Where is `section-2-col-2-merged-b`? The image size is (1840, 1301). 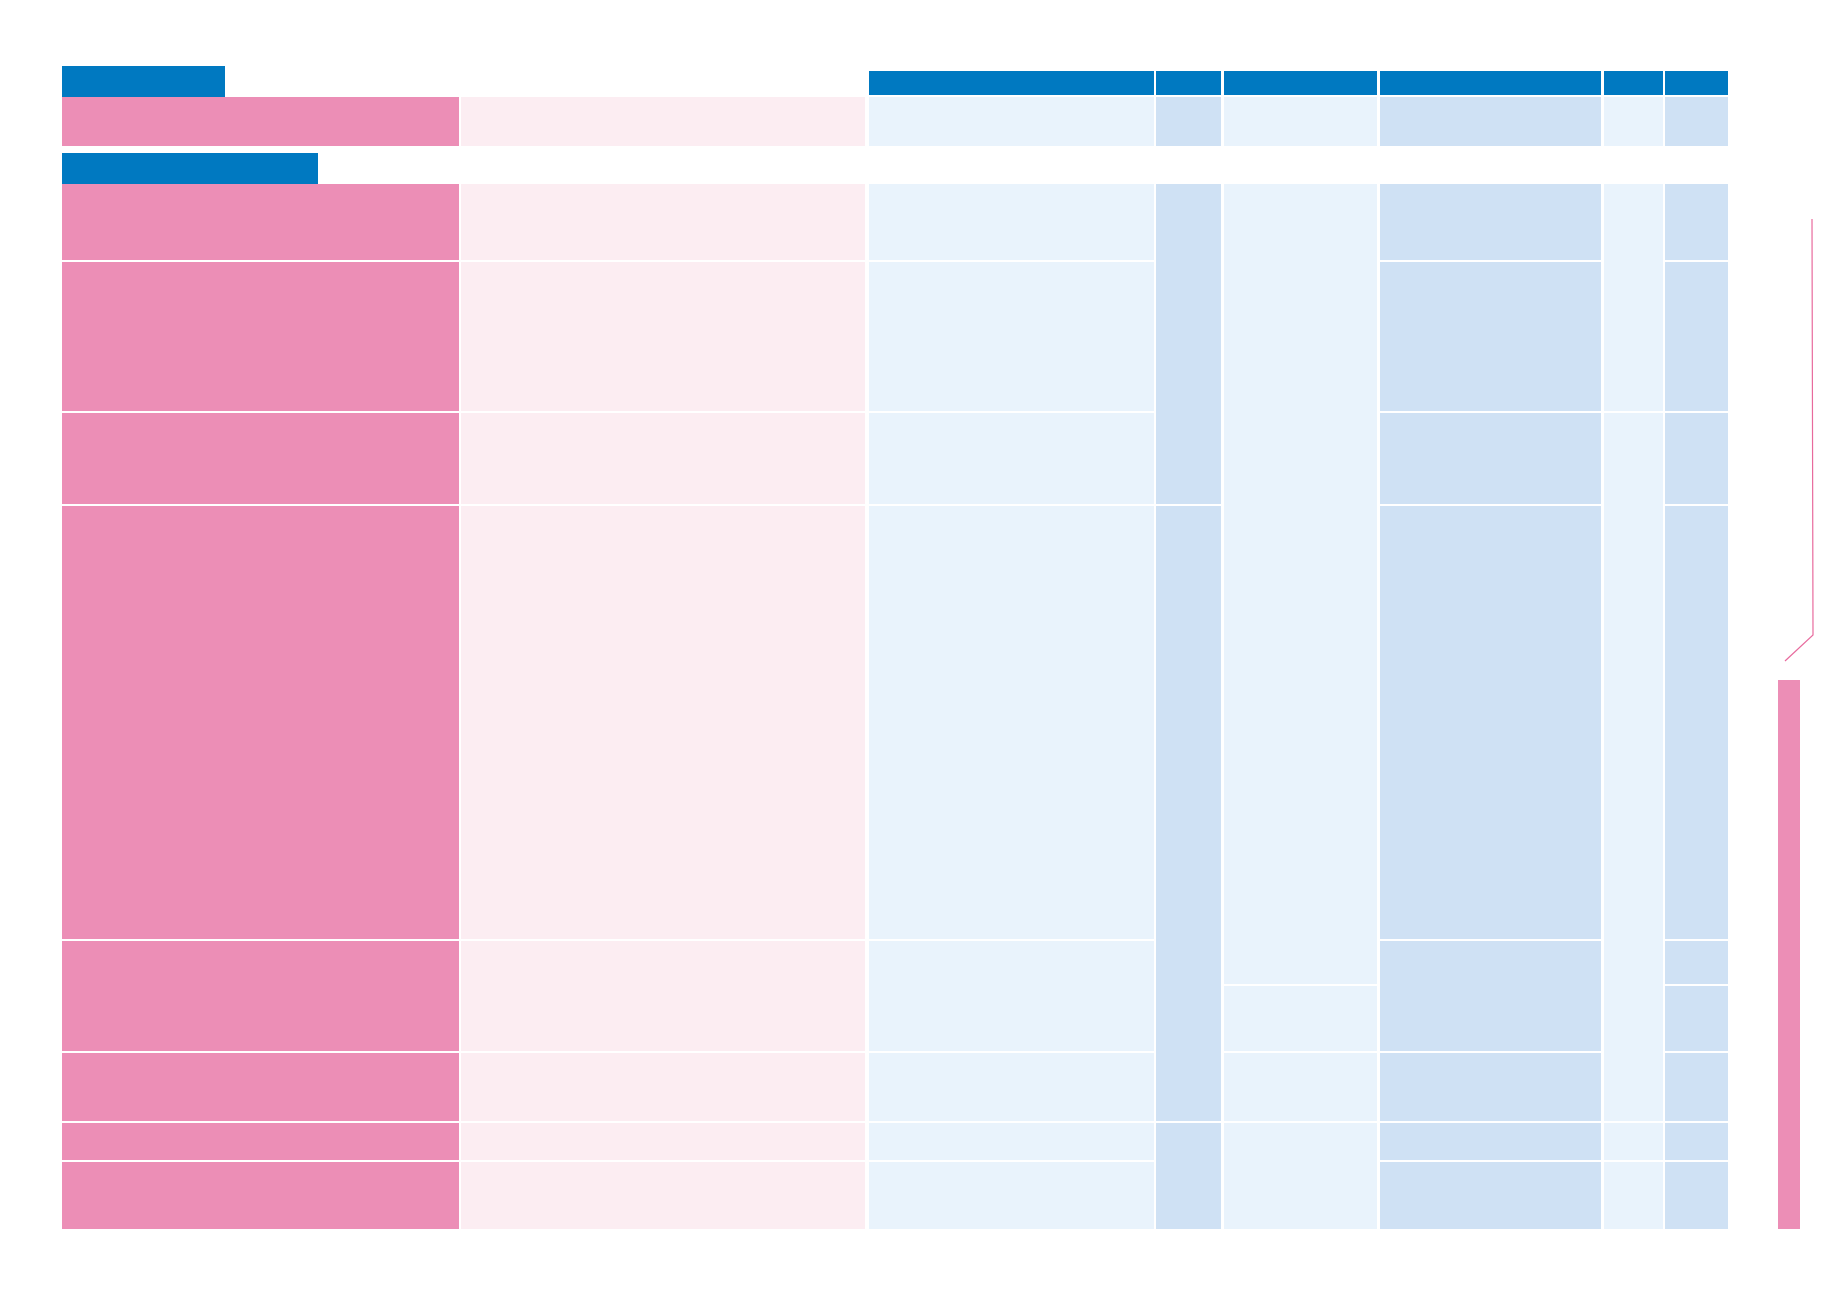 section-2-col-2-merged-b is located at coordinates (1188, 813).